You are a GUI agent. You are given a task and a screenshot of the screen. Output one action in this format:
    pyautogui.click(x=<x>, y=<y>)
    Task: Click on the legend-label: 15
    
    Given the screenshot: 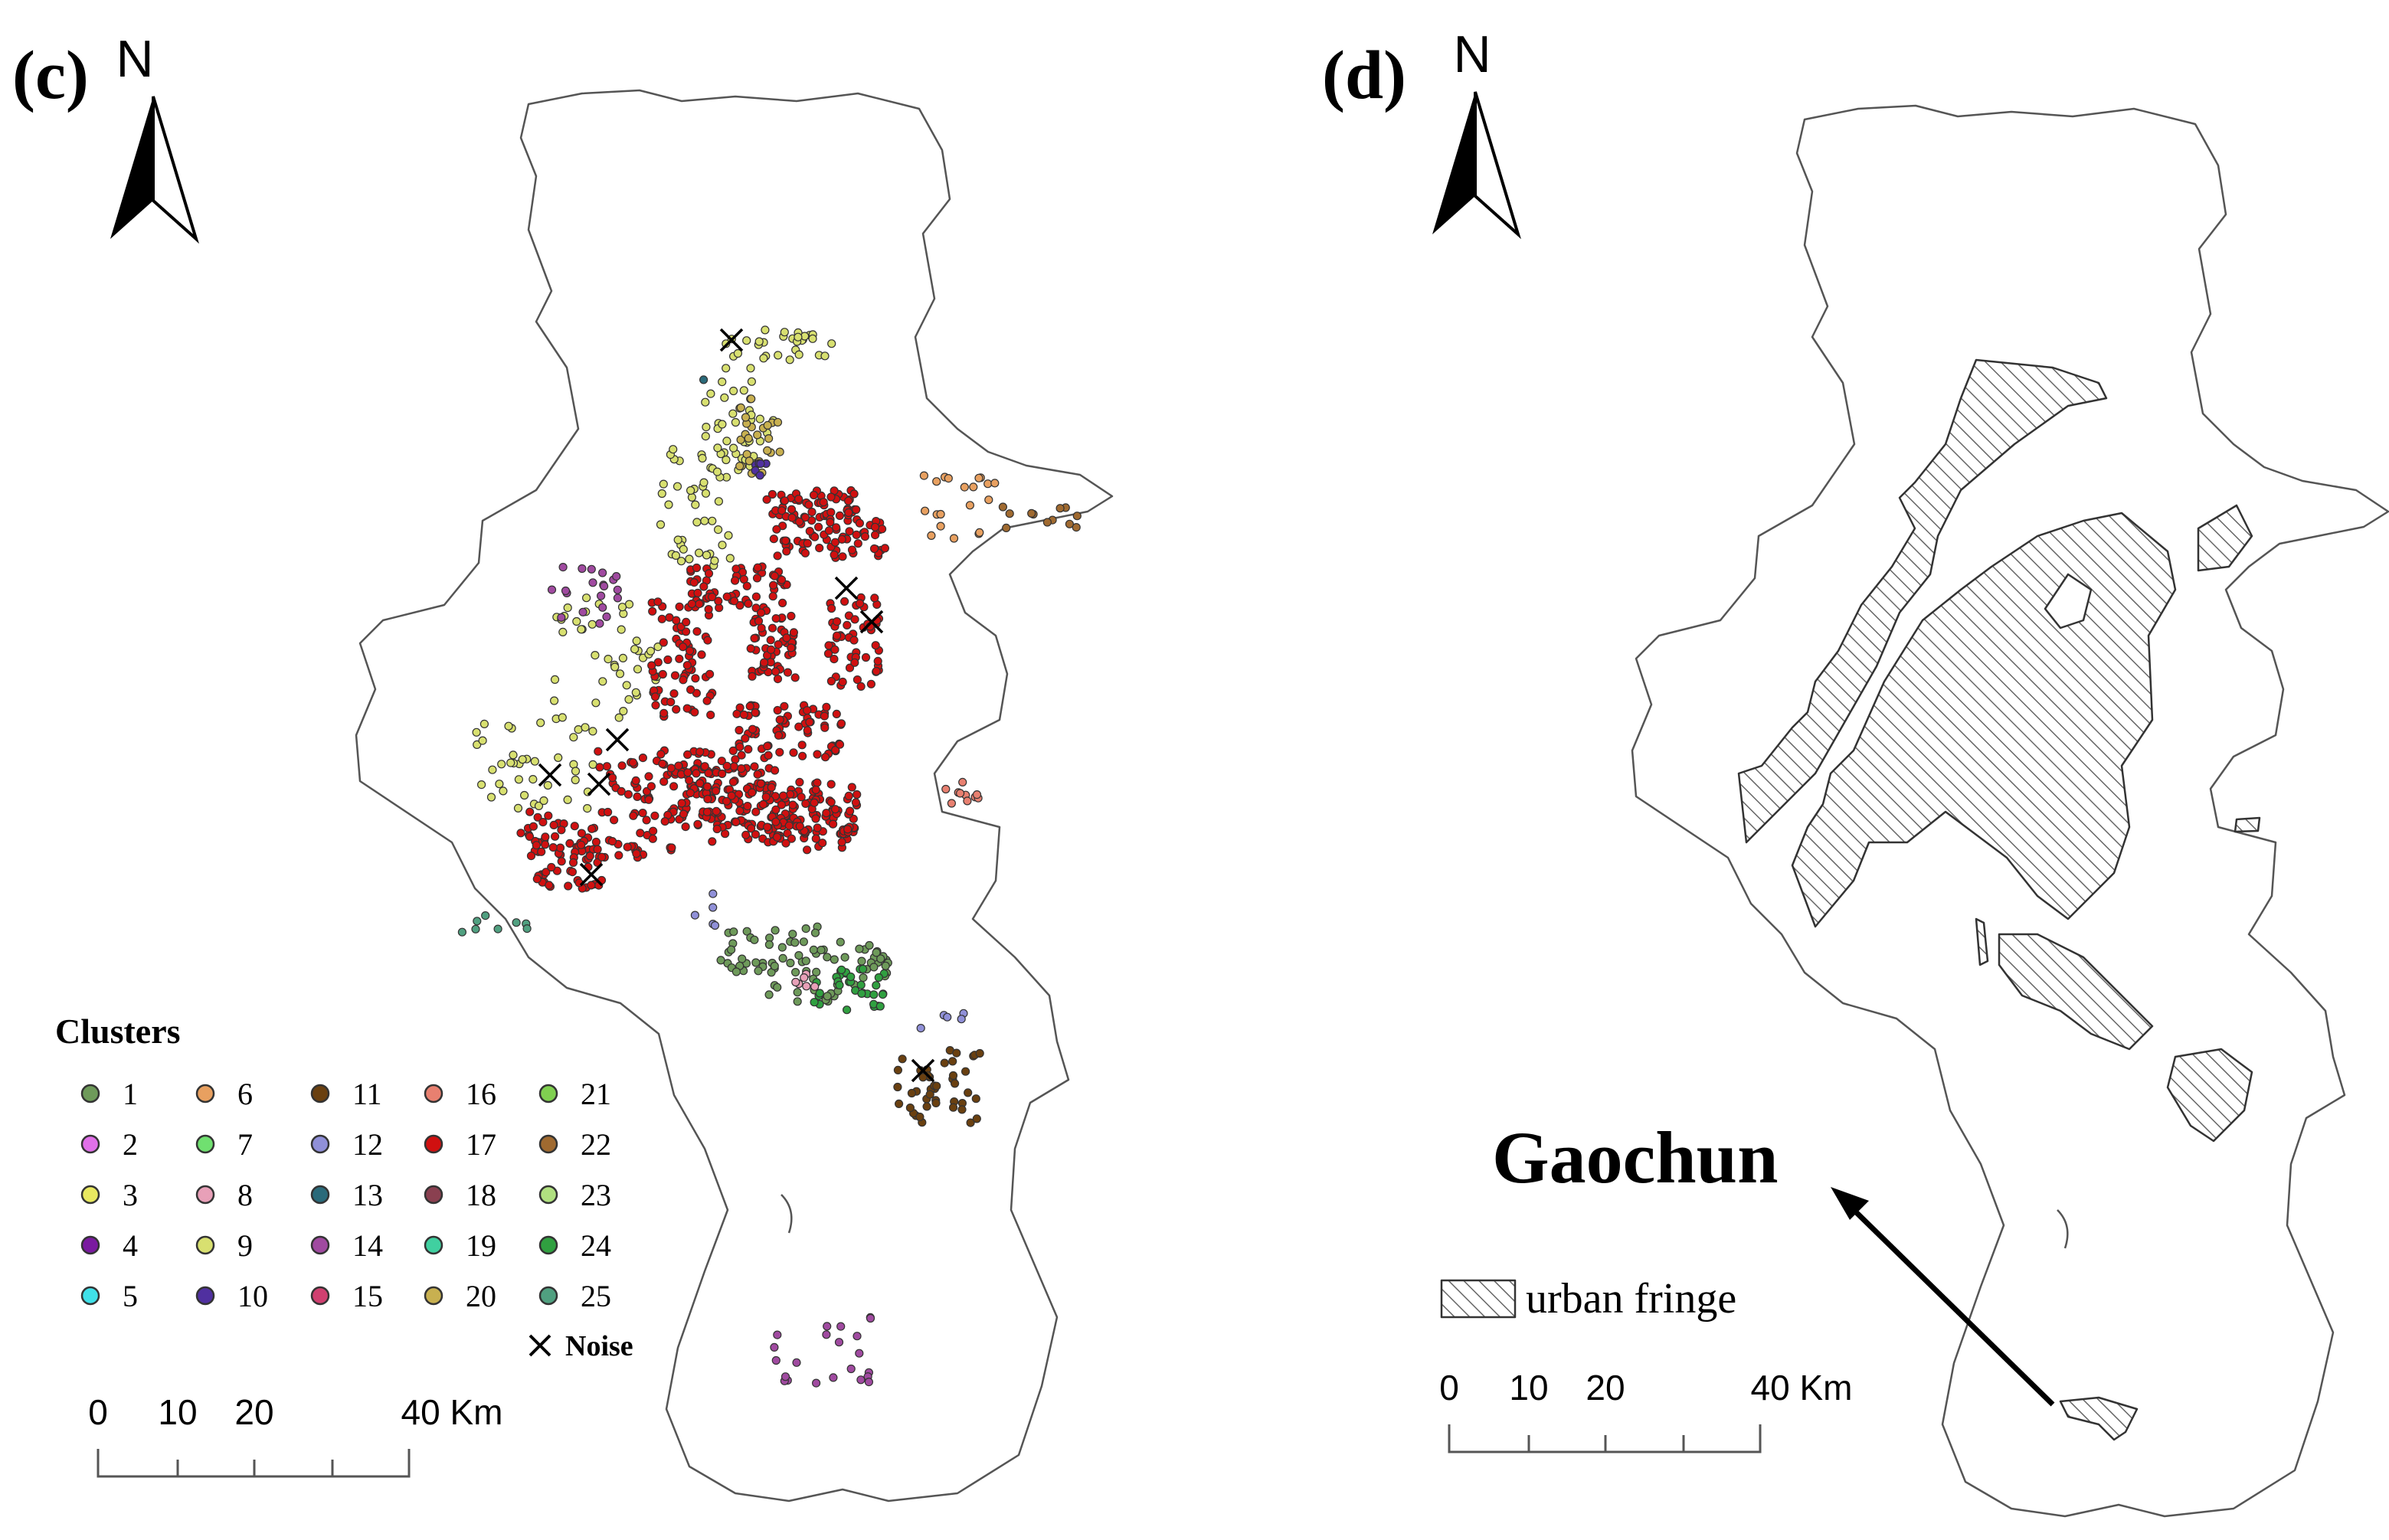 What is the action you would take?
    pyautogui.click(x=367, y=1296)
    